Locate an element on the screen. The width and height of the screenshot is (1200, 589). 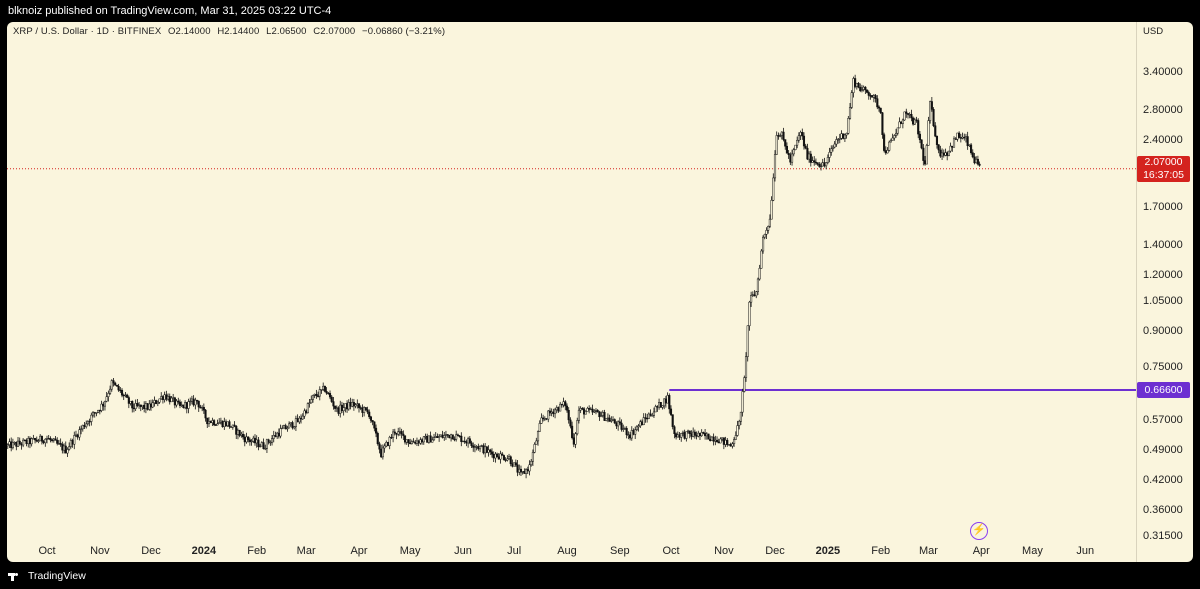
bar-countdown: 16:37:05 is located at coordinates (1163, 174).